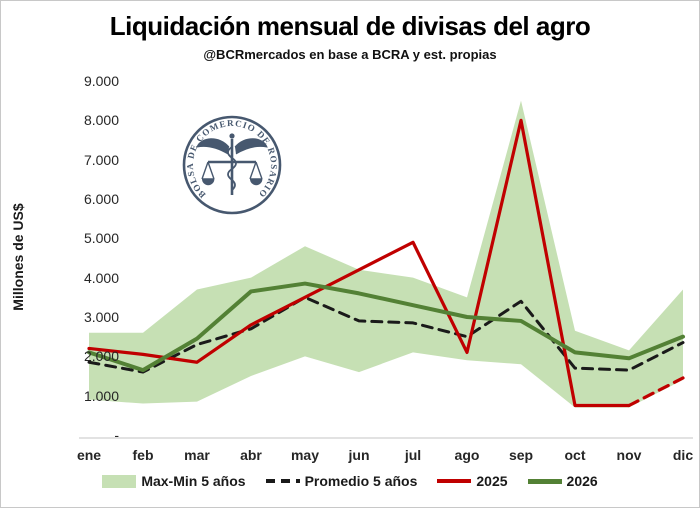 Image resolution: width=700 pixels, height=508 pixels. Describe the element at coordinates (101, 81) in the screenshot. I see `y-axis-tick-9000: 9.000` at that location.